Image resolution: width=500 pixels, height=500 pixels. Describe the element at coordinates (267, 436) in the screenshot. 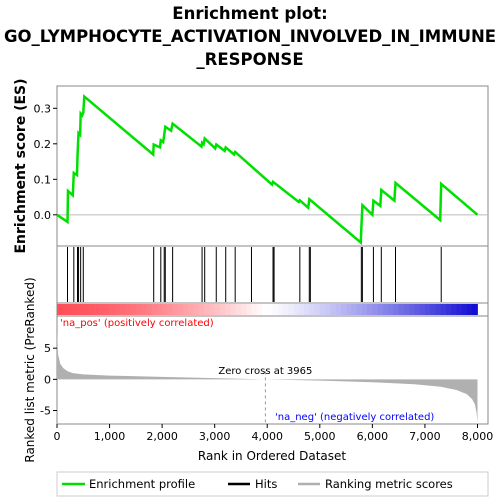

I see `x-tick-label: 4,000` at that location.